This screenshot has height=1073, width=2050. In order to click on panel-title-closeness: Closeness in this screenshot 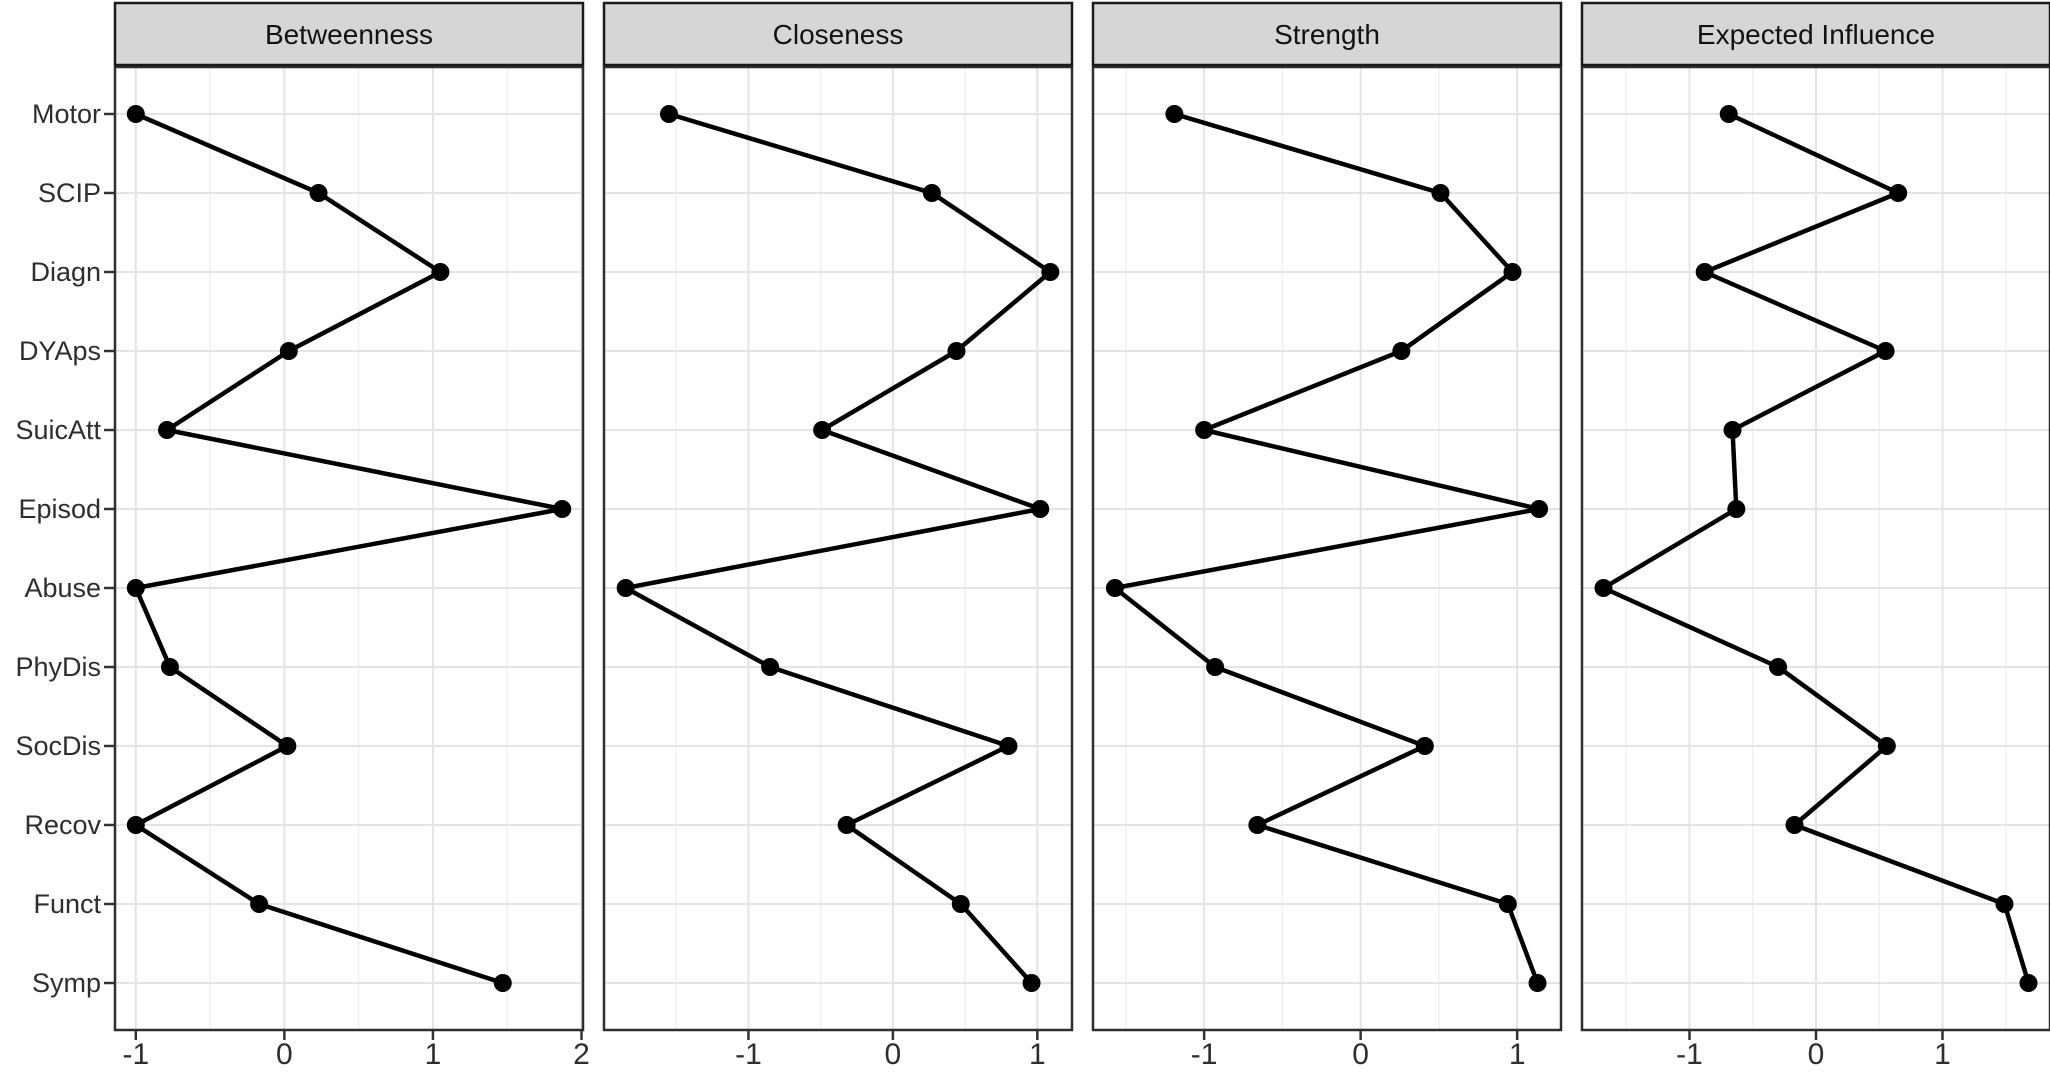, I will do `click(838, 34)`.